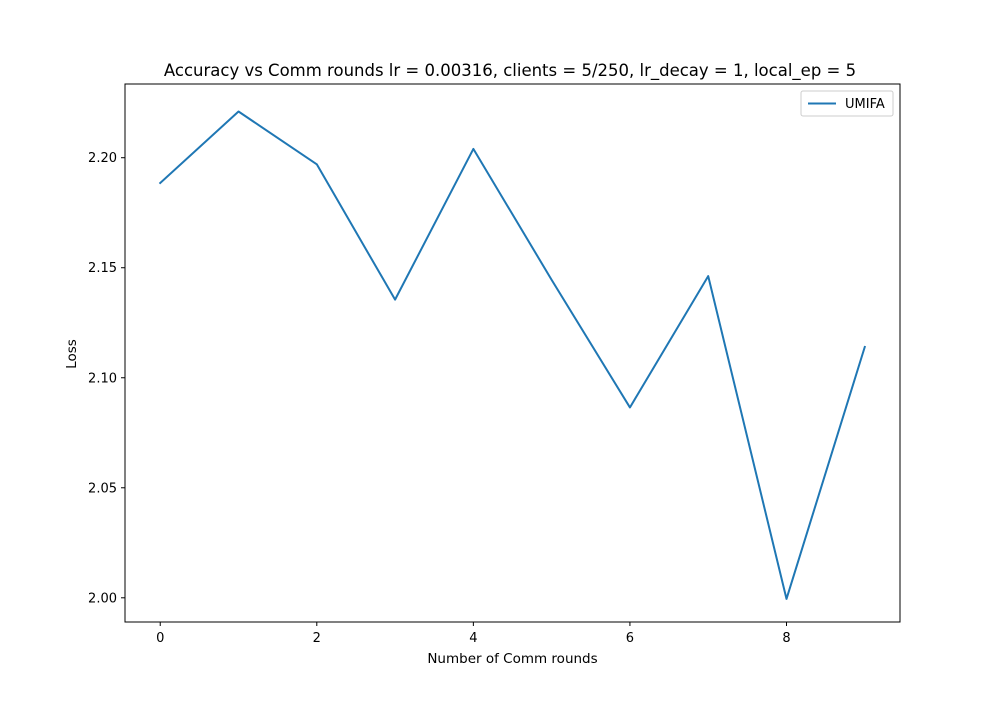 This screenshot has height=704, width=1000. Describe the element at coordinates (160, 638) in the screenshot. I see `x-tick-label: 0` at that location.